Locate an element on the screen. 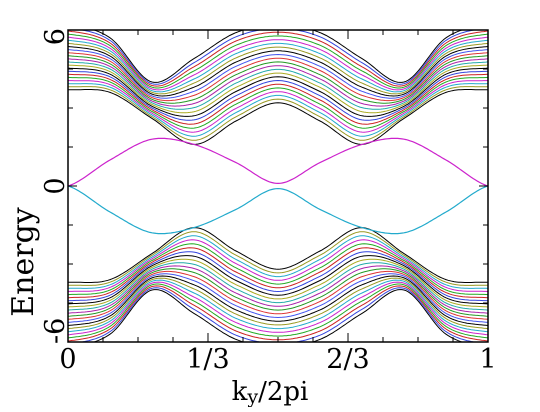  x-axis-label: ky/2pi is located at coordinates (270, 392).